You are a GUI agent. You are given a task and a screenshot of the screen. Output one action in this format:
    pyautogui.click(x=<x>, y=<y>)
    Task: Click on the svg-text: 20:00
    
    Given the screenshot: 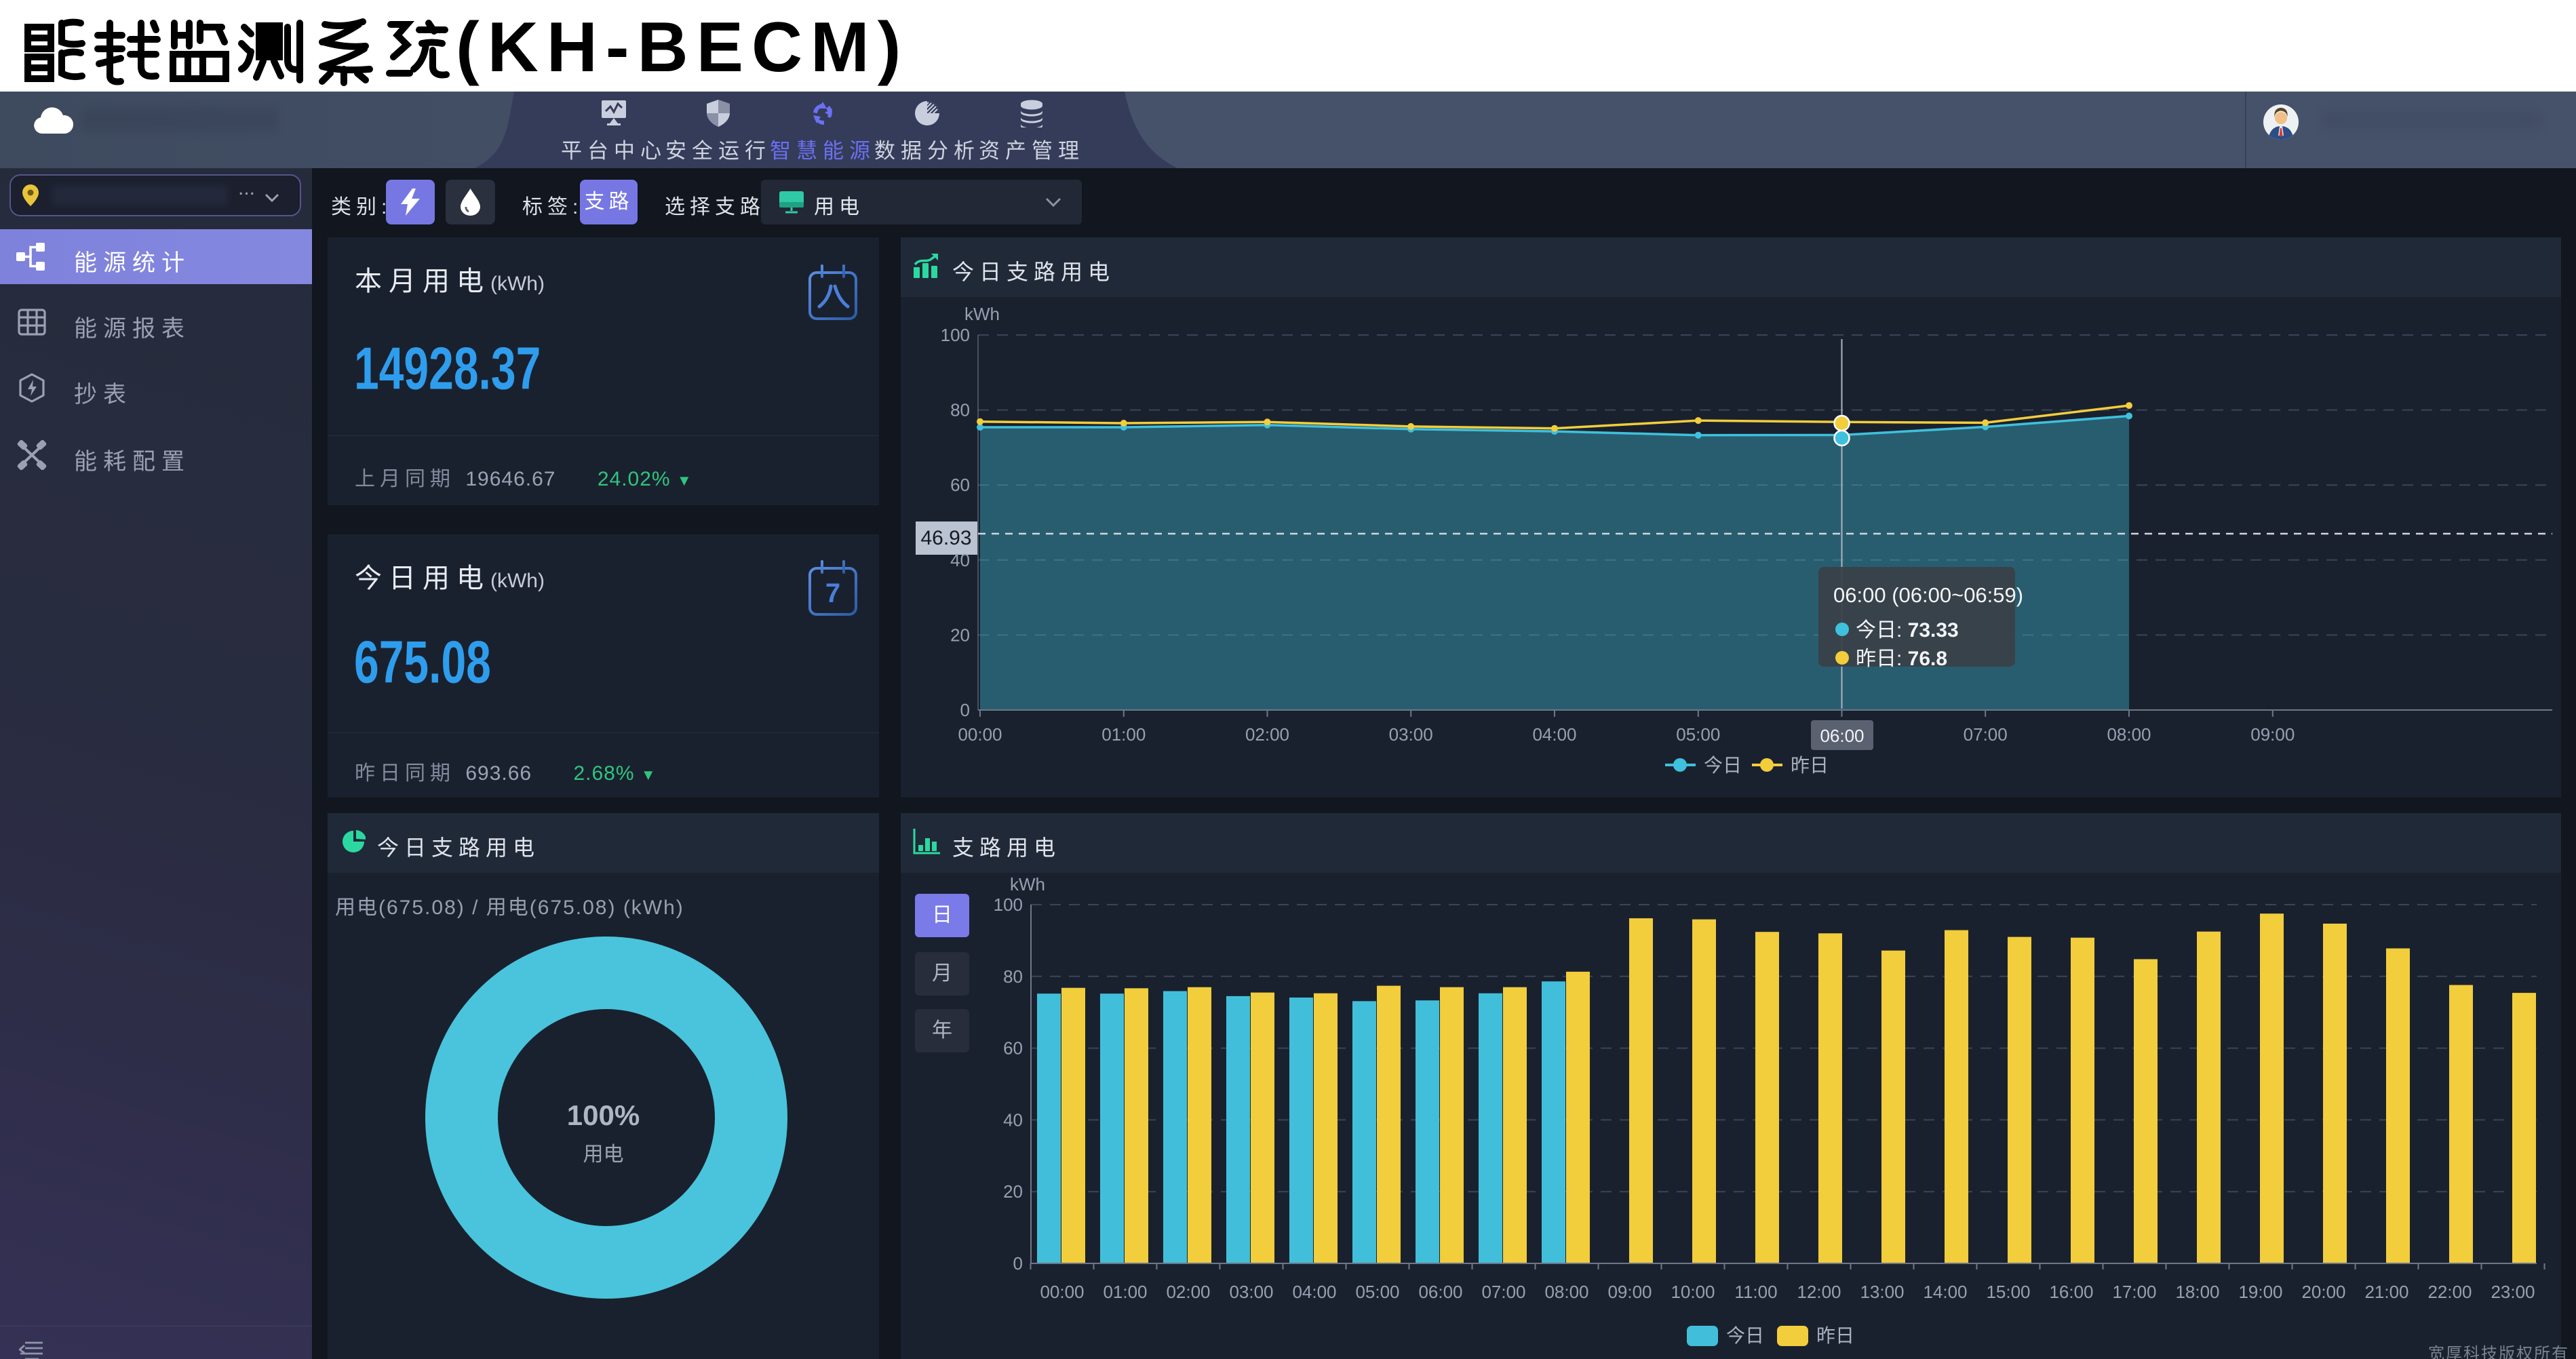 What is the action you would take?
    pyautogui.click(x=2323, y=1292)
    